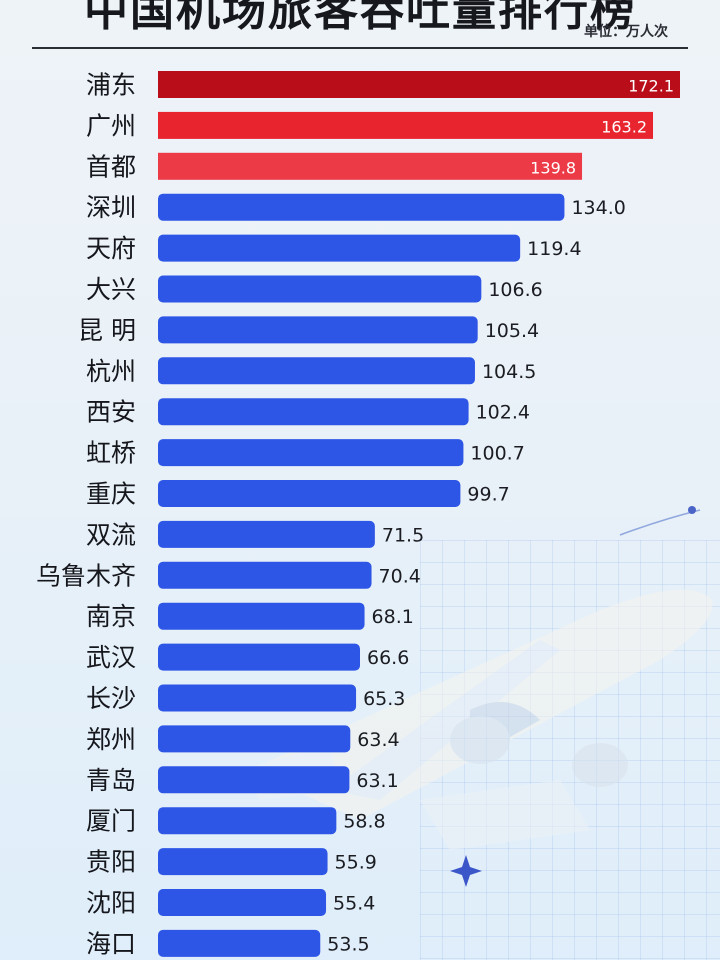 This screenshot has height=960, width=720. Describe the element at coordinates (111, 739) in the screenshot. I see `category-label: 郑州` at that location.